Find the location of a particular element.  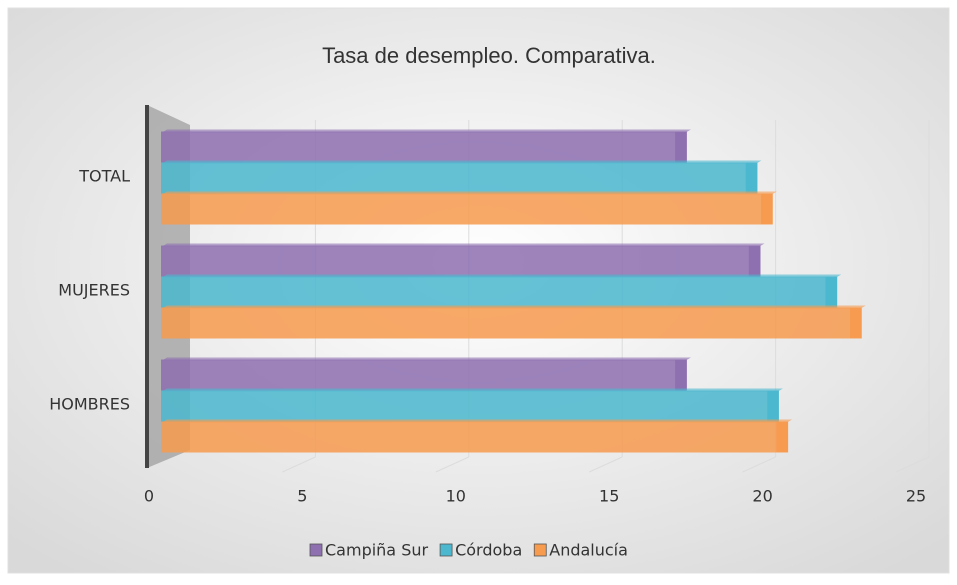

x-tick-label: 10 is located at coordinates (456, 496).